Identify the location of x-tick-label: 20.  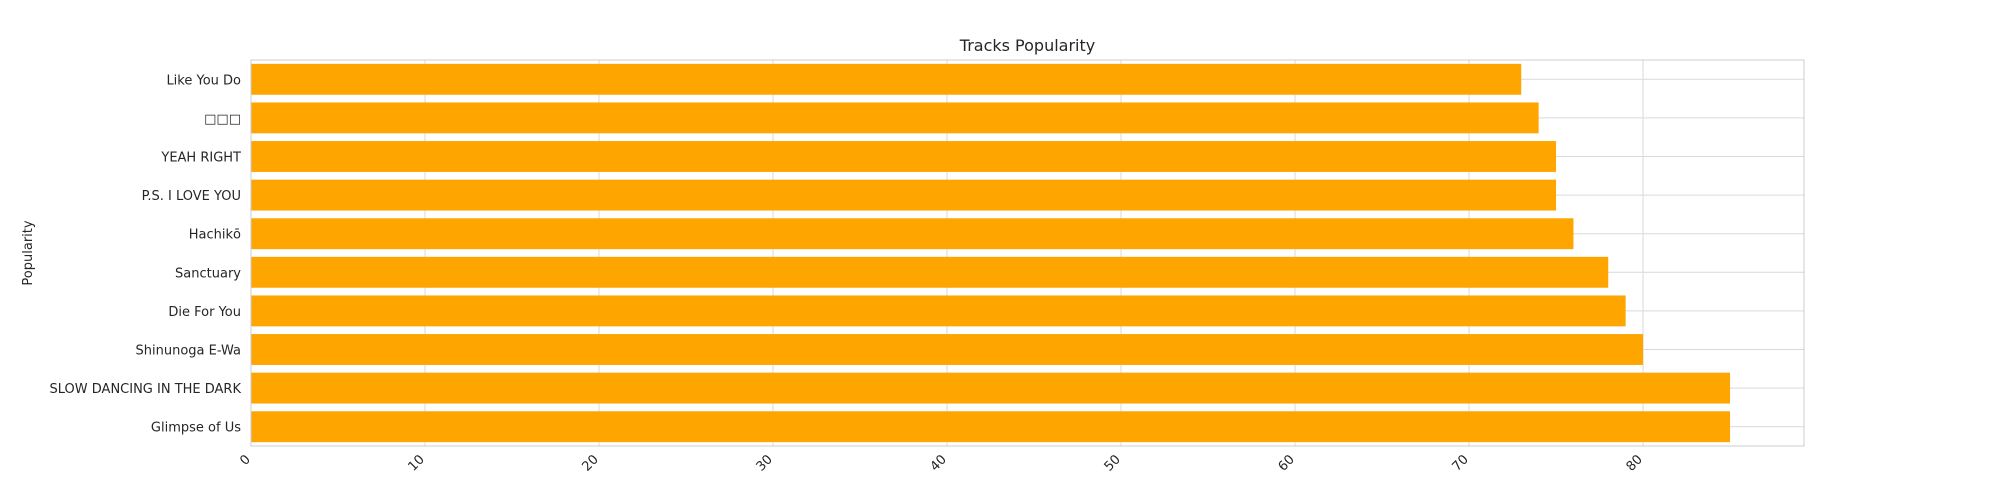
(591, 463).